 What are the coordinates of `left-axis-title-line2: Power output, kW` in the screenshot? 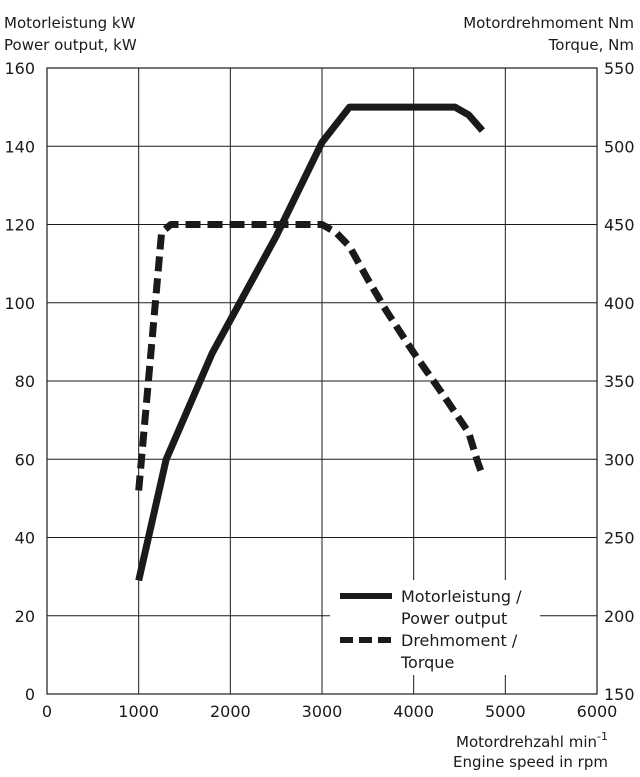 It's located at (70, 45).